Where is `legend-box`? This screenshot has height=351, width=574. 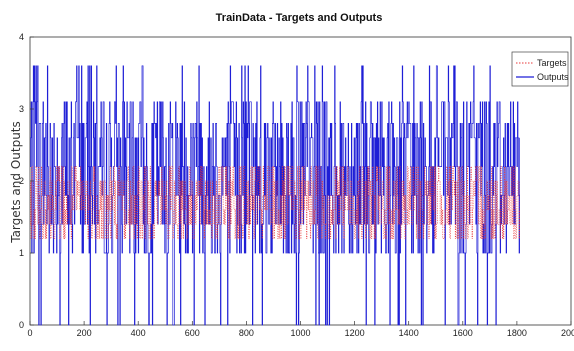 legend-box is located at coordinates (540, 69).